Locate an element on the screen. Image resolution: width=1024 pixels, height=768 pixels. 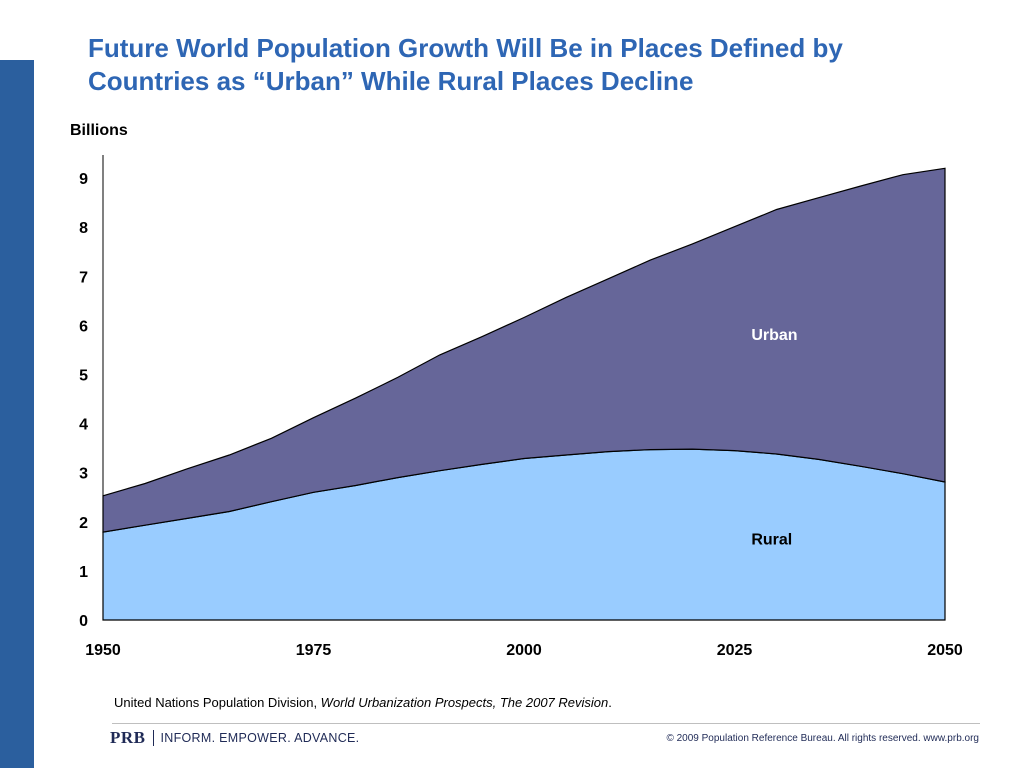
y-tick-label: 6 is located at coordinates (83, 326).